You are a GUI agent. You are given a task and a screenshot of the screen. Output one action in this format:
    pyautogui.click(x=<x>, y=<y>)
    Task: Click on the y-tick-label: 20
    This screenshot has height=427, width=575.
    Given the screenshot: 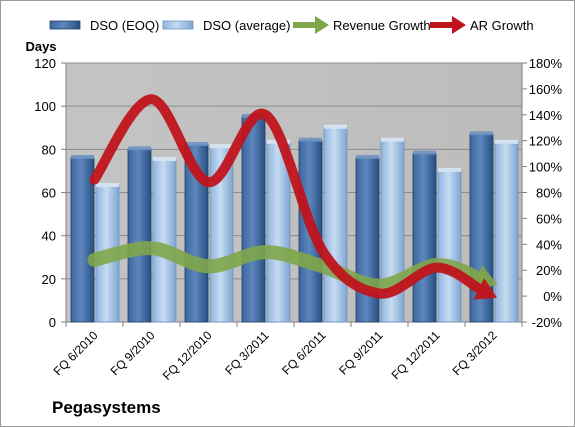 What is the action you would take?
    pyautogui.click(x=49, y=279)
    